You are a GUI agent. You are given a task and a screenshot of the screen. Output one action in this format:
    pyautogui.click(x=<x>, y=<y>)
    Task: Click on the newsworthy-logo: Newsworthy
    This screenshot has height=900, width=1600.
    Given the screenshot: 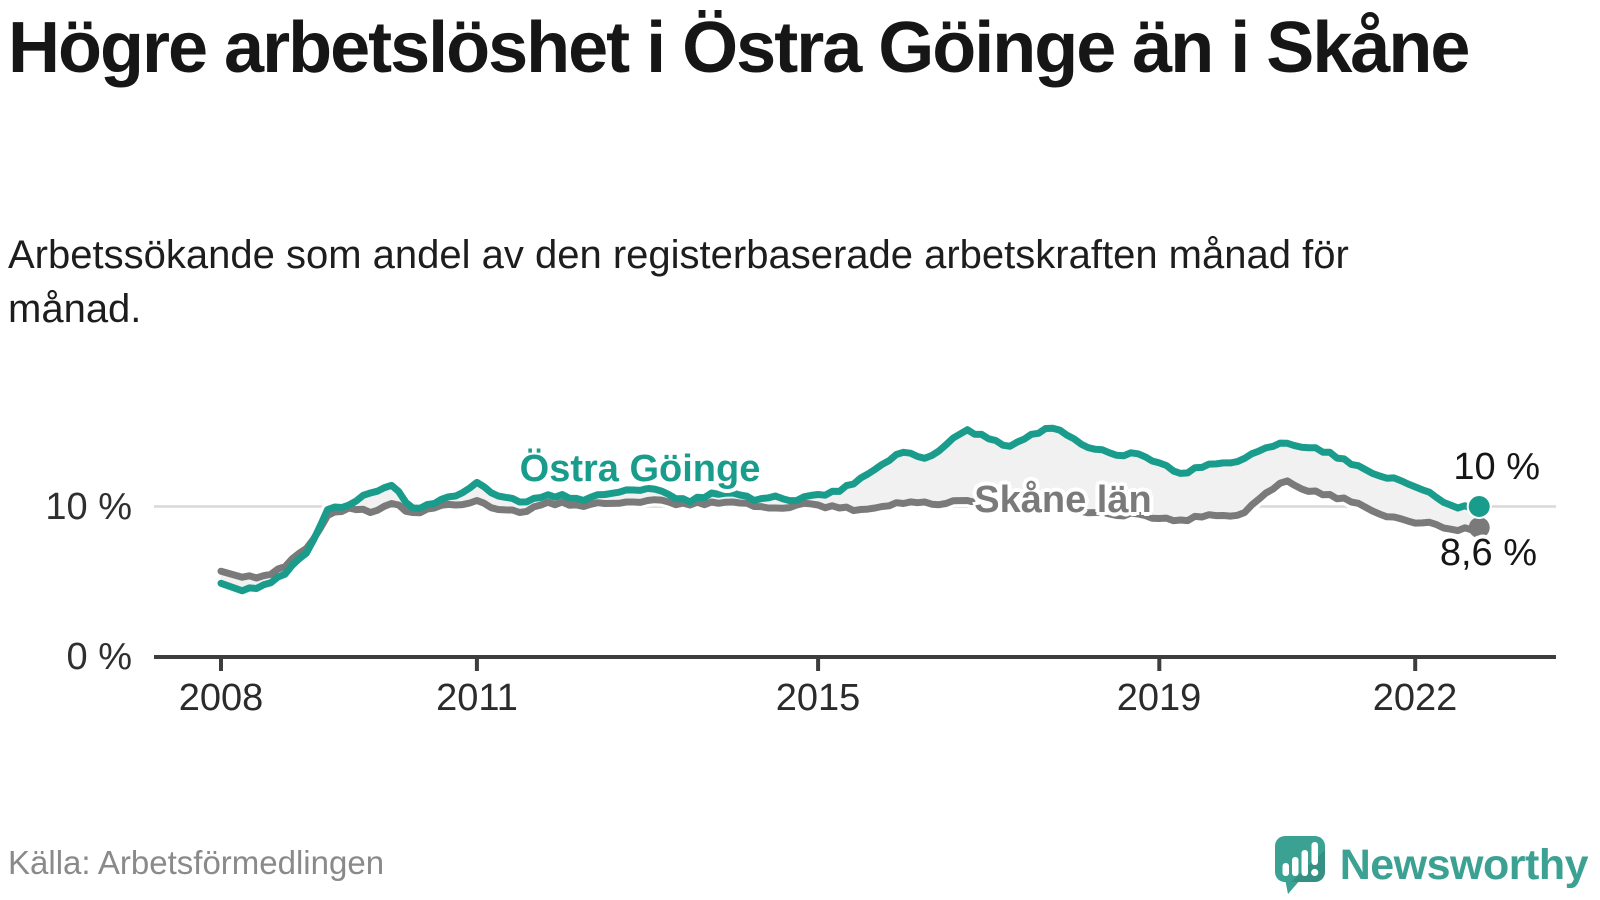 What is the action you would take?
    pyautogui.click(x=1431, y=865)
    